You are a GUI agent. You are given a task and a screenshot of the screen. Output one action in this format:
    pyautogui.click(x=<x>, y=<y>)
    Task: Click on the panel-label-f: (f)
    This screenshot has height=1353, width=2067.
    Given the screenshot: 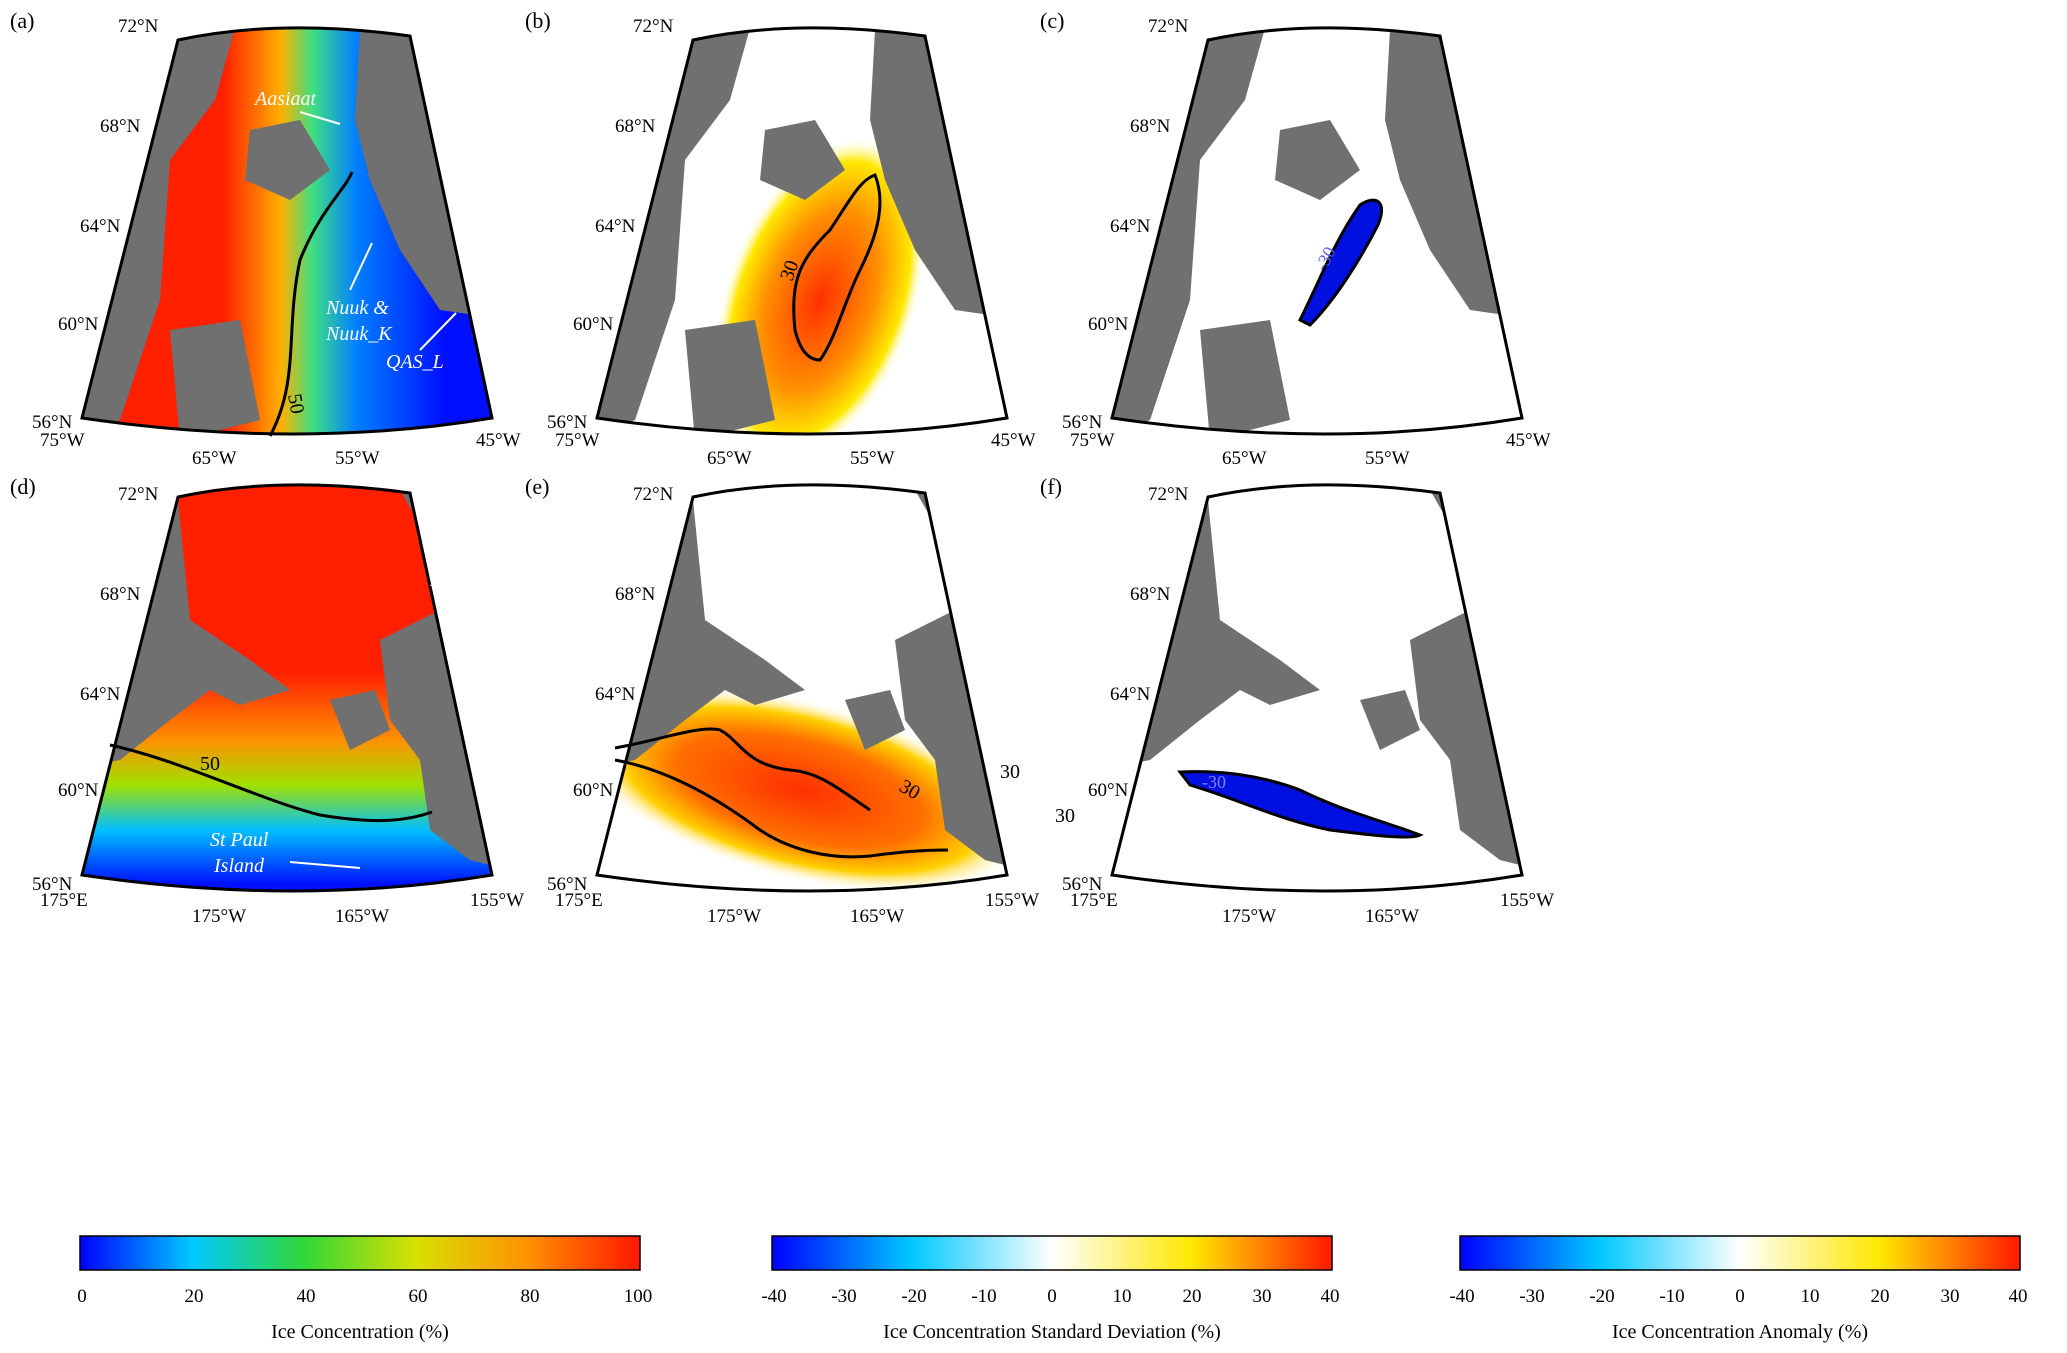 What is the action you would take?
    pyautogui.click(x=1051, y=486)
    